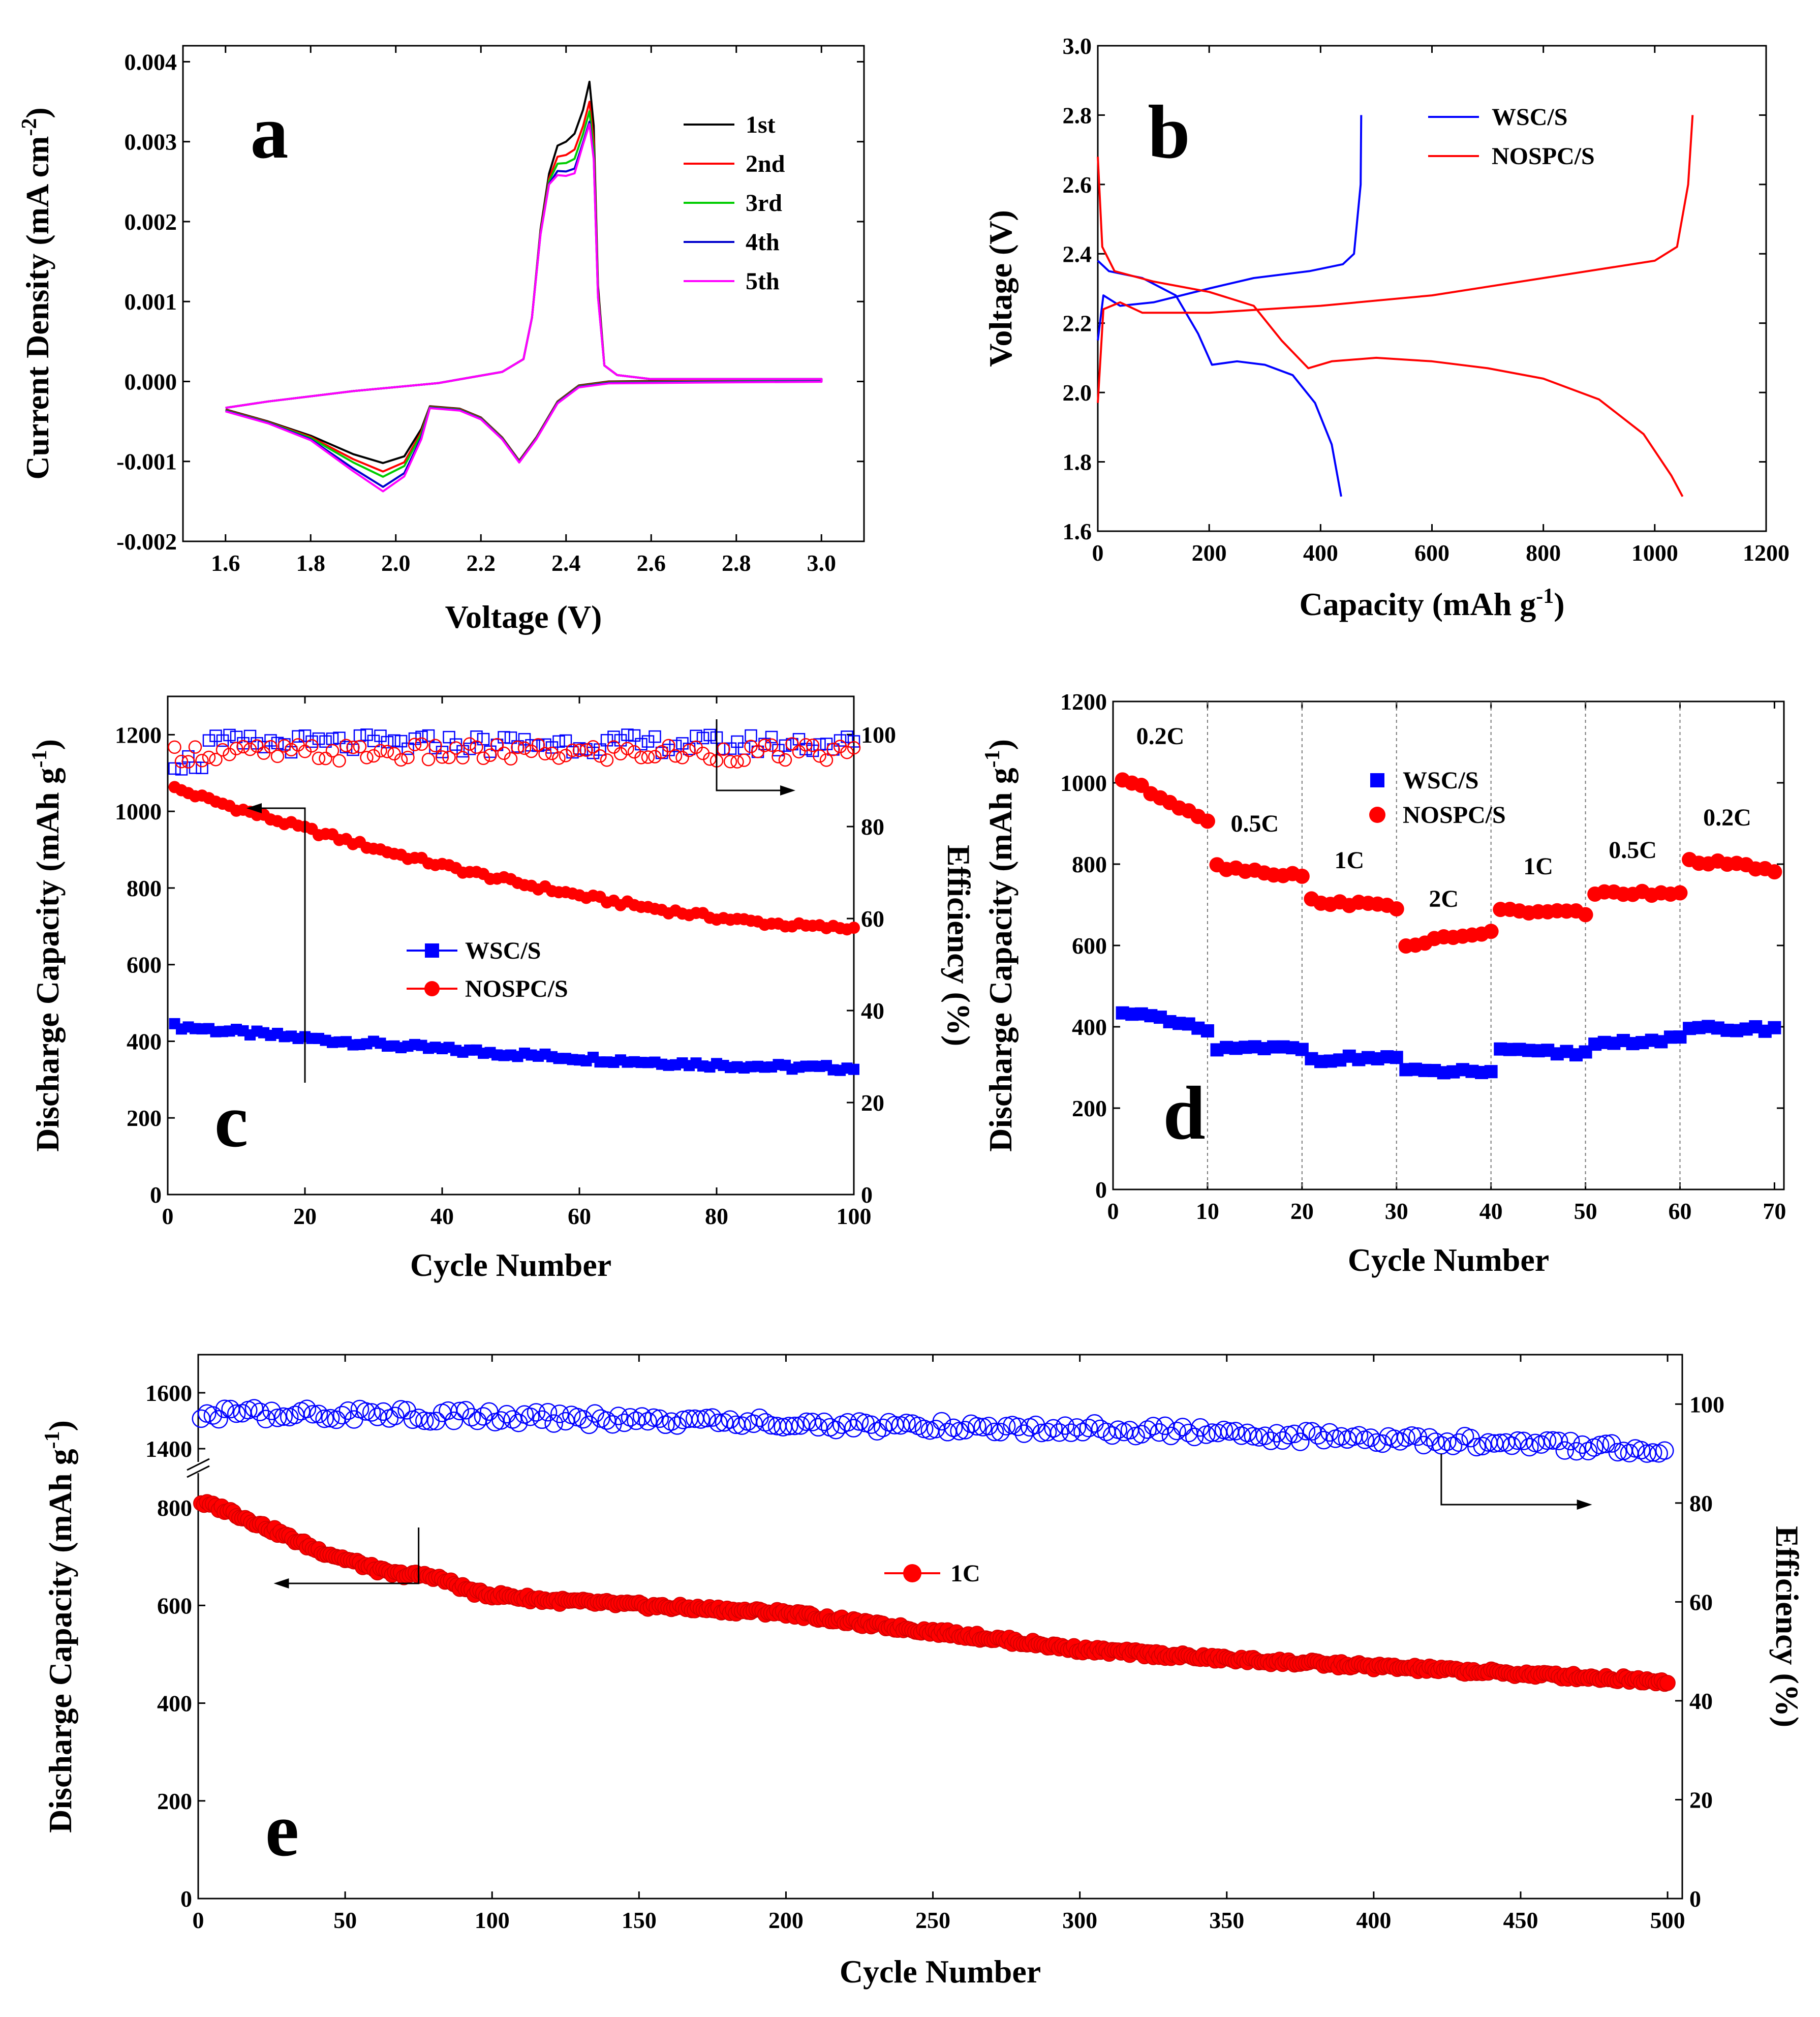  I want to click on arrow-left-axis, so click(353, 1555).